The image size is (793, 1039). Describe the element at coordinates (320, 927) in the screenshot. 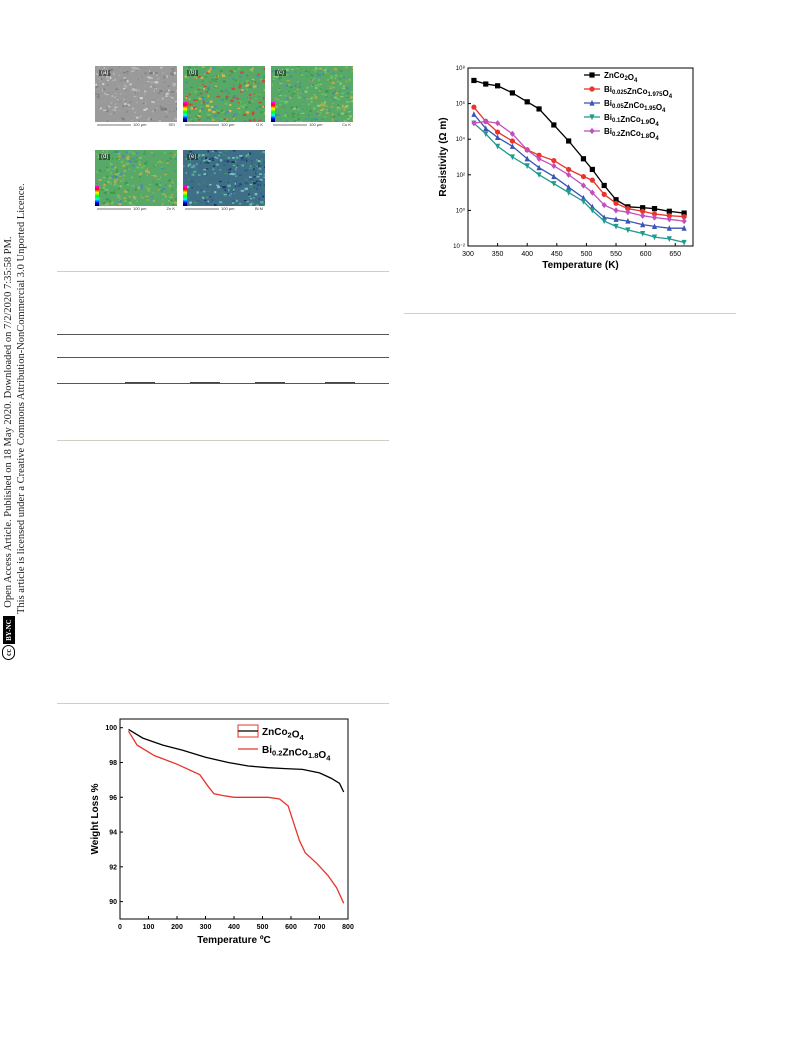

I see `x-tick-label: 700` at that location.